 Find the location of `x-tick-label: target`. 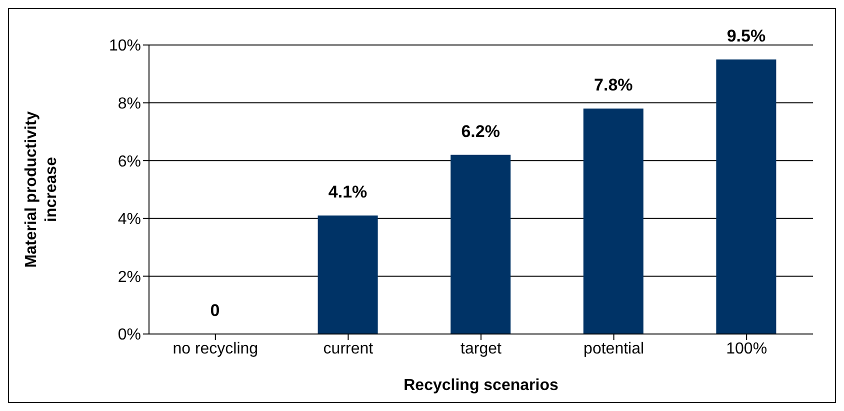

x-tick-label: target is located at coordinates (481, 349).